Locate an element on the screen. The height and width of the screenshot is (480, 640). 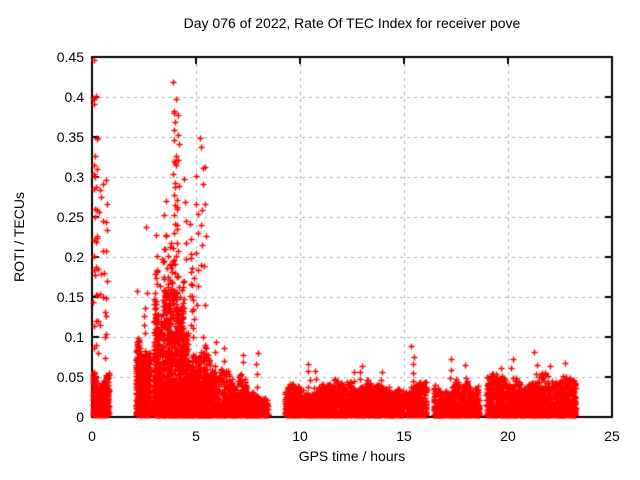
y-tick-label: 0 is located at coordinates (80, 417).